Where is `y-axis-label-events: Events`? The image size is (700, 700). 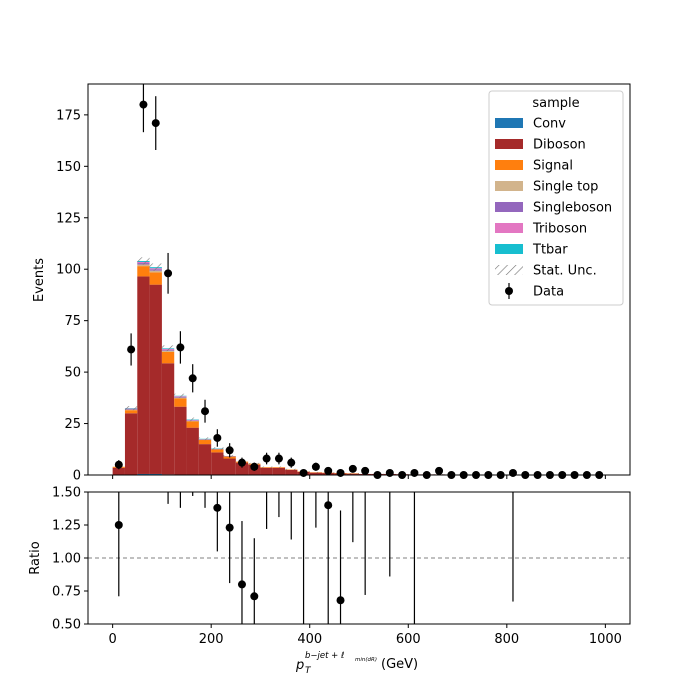 y-axis-label-events: Events is located at coordinates (39, 280).